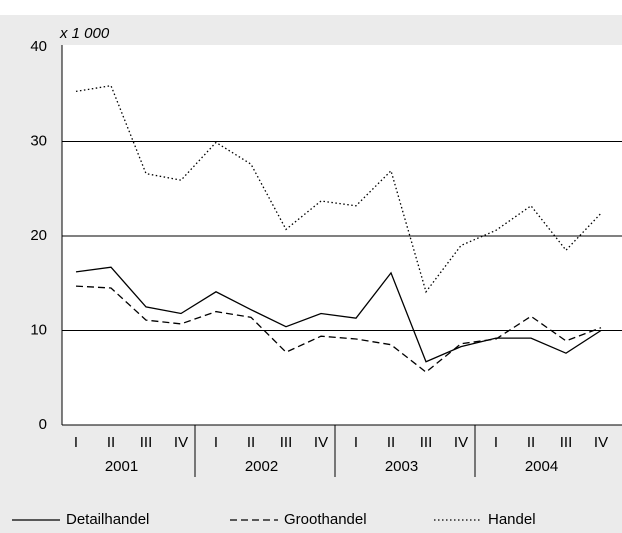 The image size is (622, 533). I want to click on legend-label: Detailhandel, so click(107, 519).